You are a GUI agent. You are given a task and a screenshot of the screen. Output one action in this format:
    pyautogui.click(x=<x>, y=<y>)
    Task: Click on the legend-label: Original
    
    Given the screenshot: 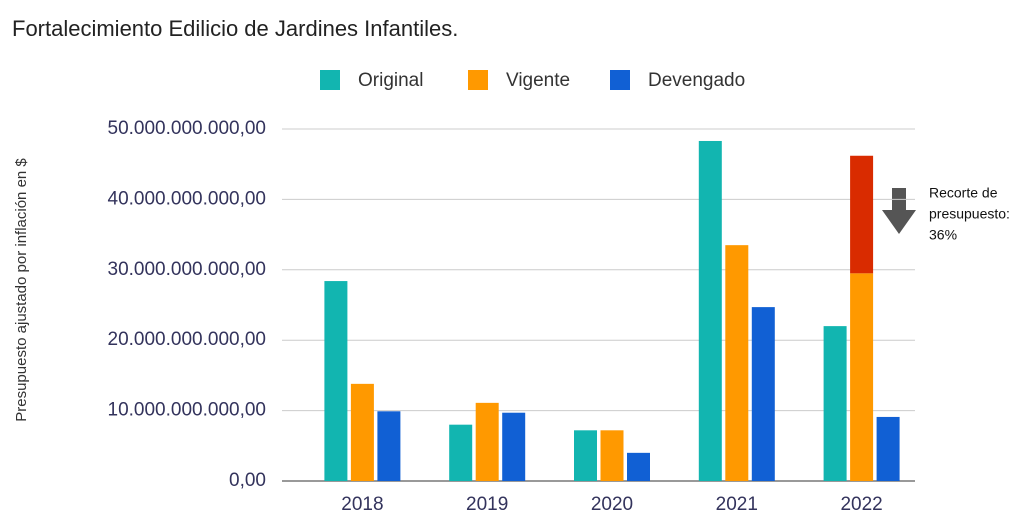 What is the action you would take?
    pyautogui.click(x=390, y=80)
    